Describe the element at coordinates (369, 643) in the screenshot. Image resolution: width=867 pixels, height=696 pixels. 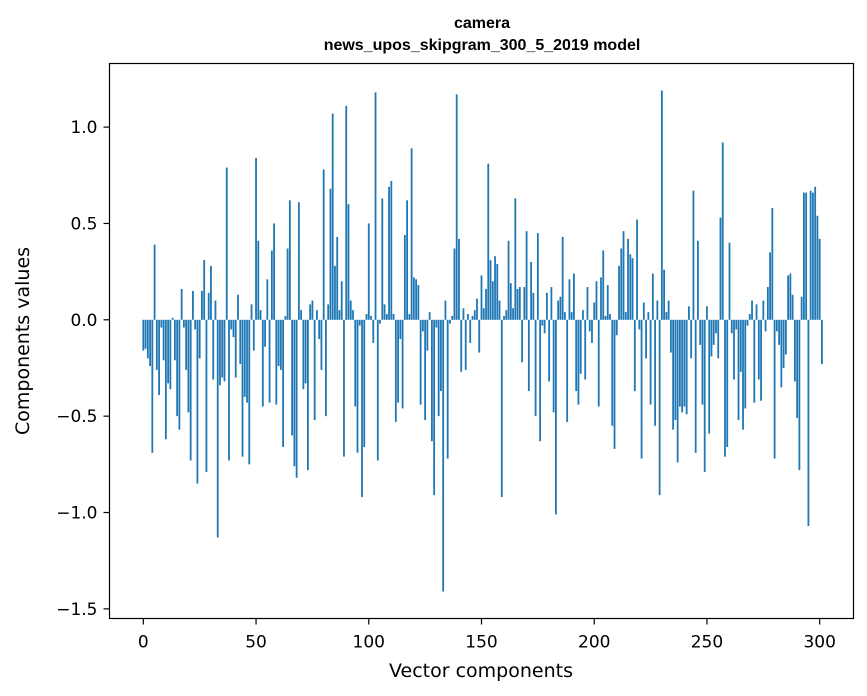
I see `x-tick-label: 100` at that location.